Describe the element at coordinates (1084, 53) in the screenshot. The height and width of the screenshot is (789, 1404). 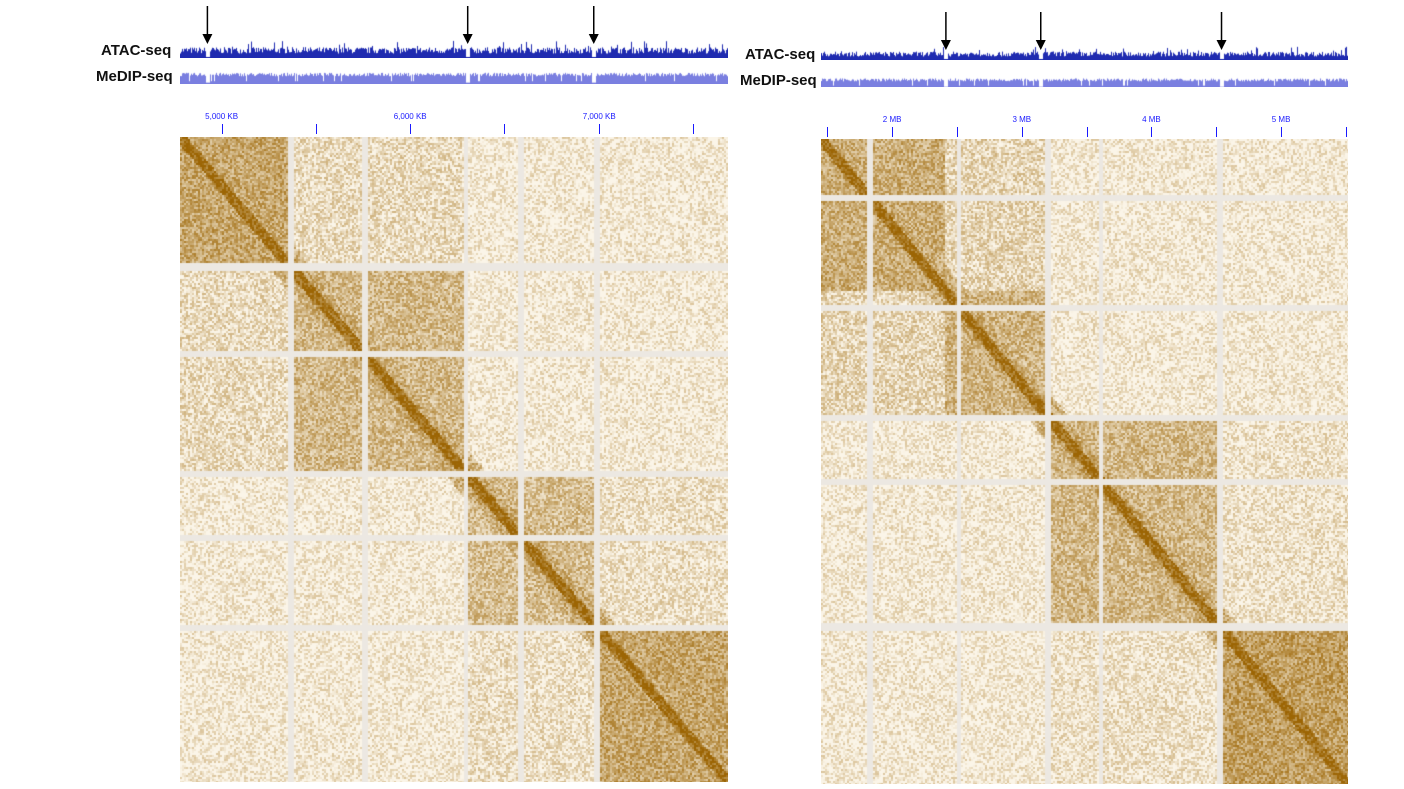
I see `right-atac-track` at that location.